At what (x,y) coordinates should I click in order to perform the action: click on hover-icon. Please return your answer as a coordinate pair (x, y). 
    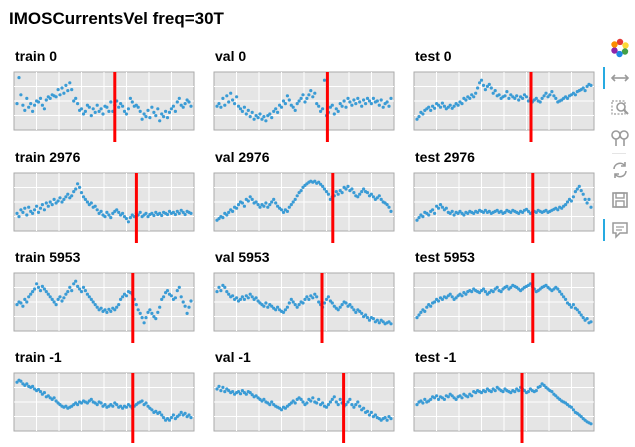
    Looking at the image, I should click on (617, 230).